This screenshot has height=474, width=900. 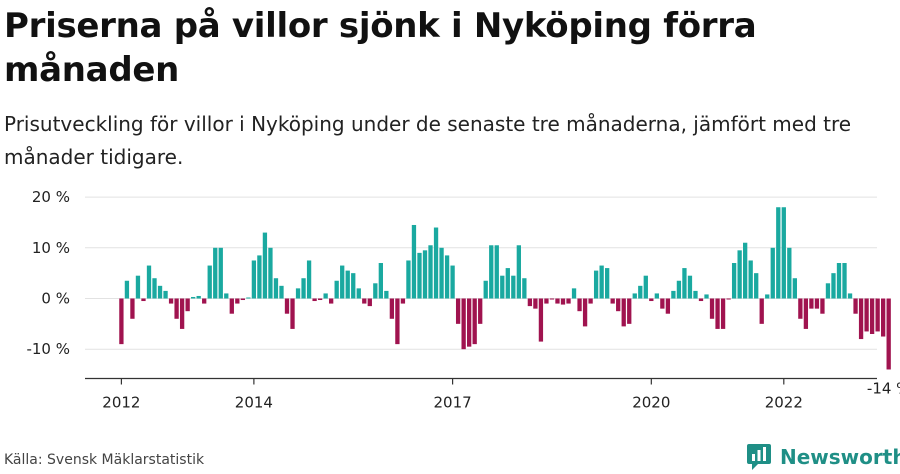 I want to click on x-tick-label: 2020, so click(x=651, y=403).